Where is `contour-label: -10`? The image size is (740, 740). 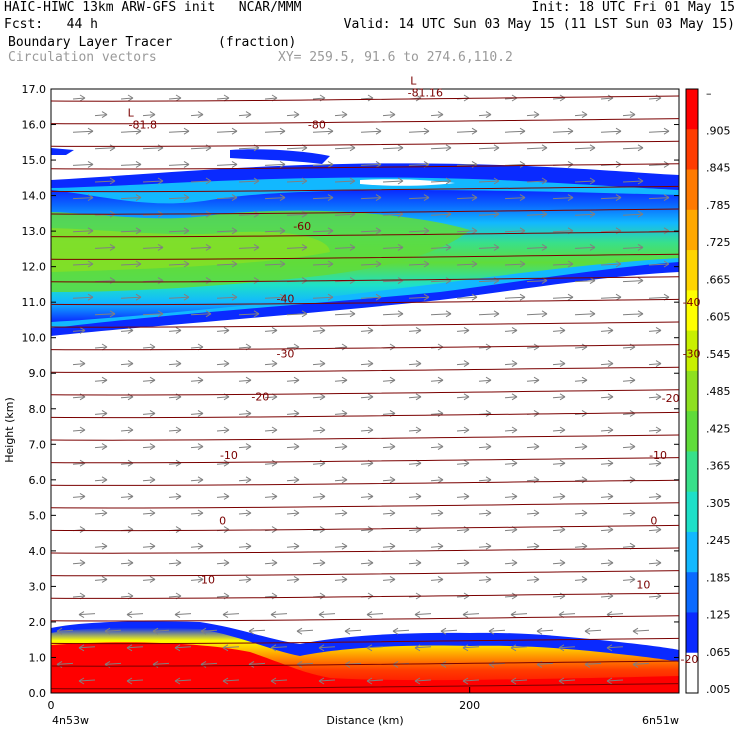 contour-label: -10 is located at coordinates (658, 455).